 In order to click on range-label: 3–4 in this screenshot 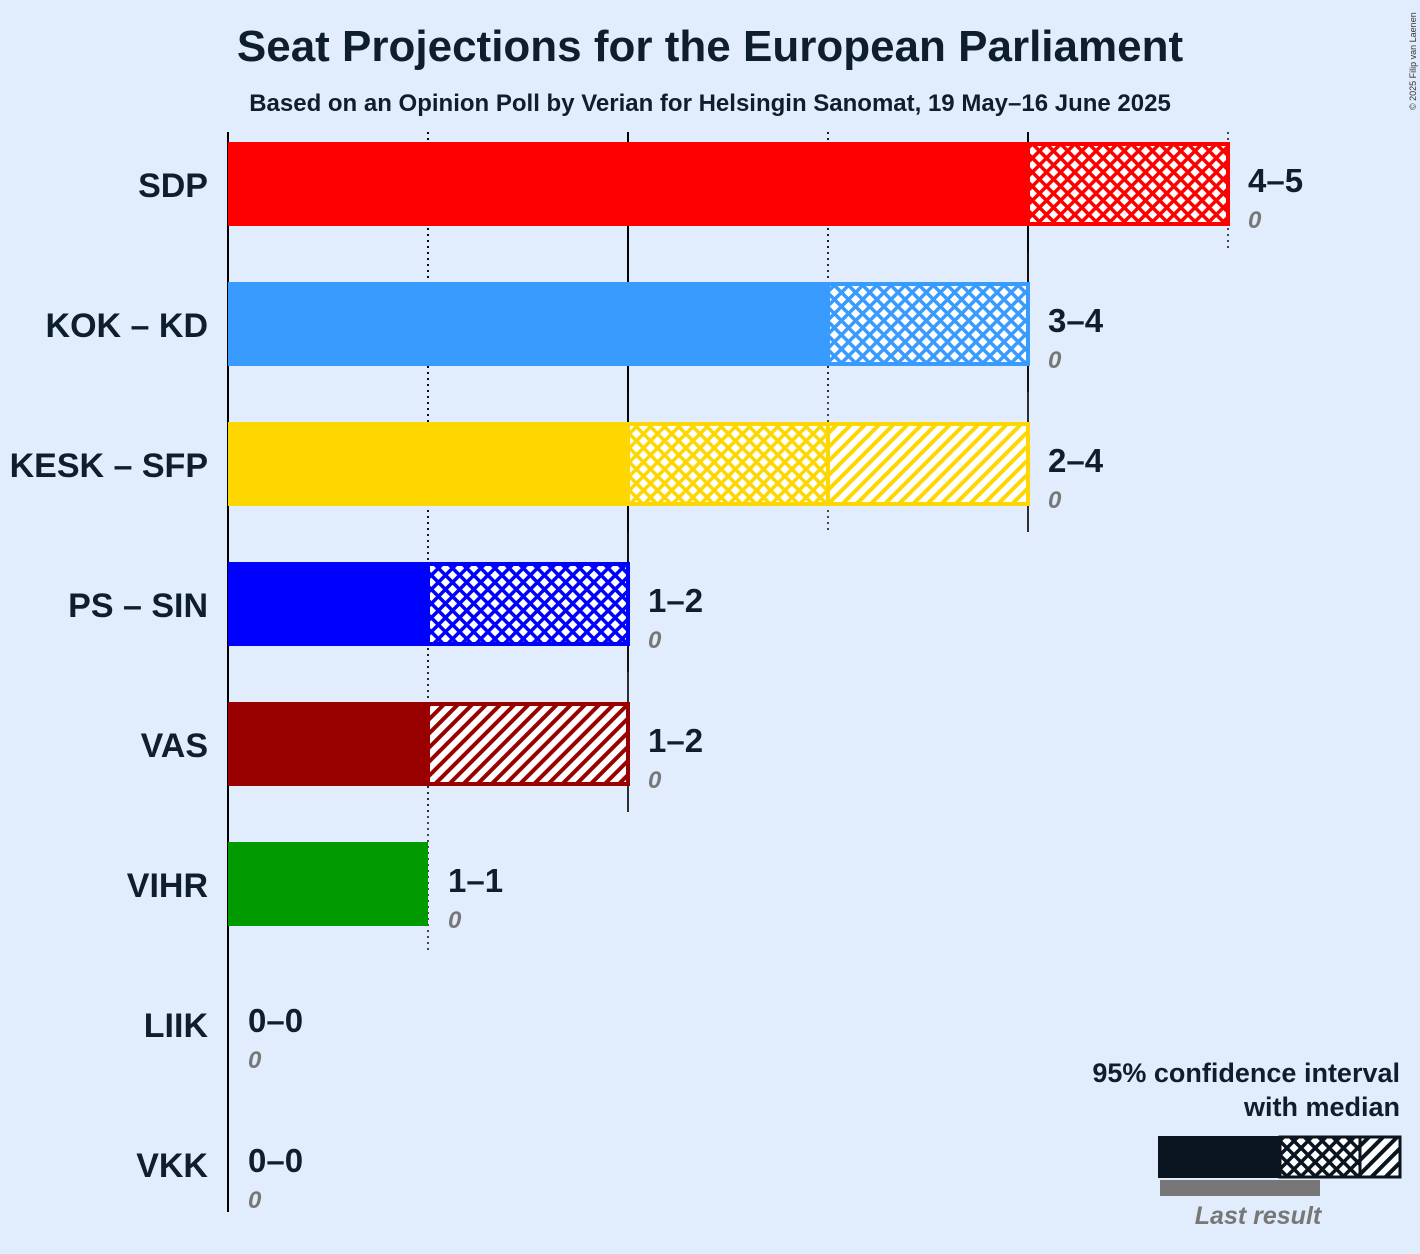, I will do `click(1076, 320)`.